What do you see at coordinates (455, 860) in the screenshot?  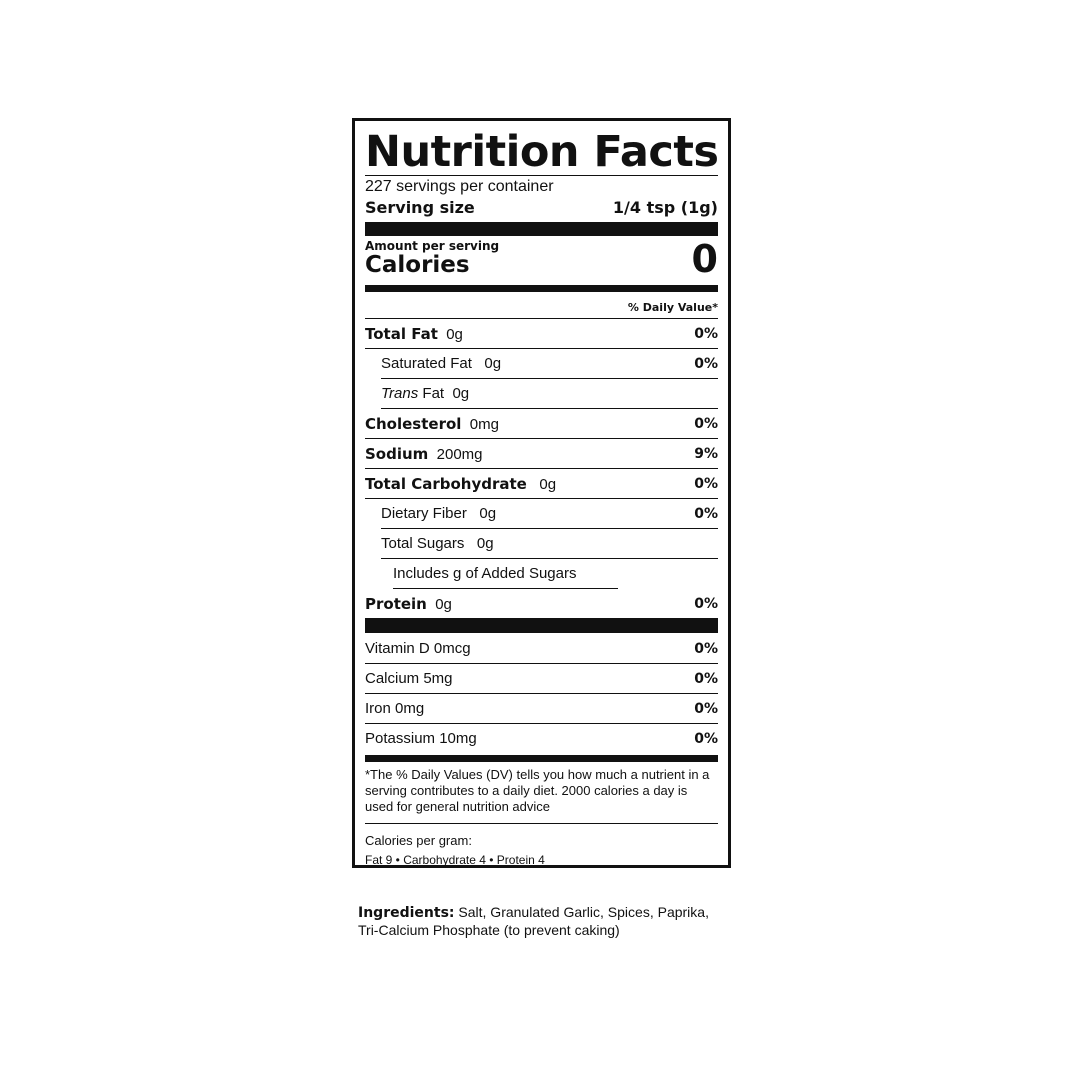 I see `calories-per-gram: Fat 9 • Carbohydrate 4 • Protein 4` at bounding box center [455, 860].